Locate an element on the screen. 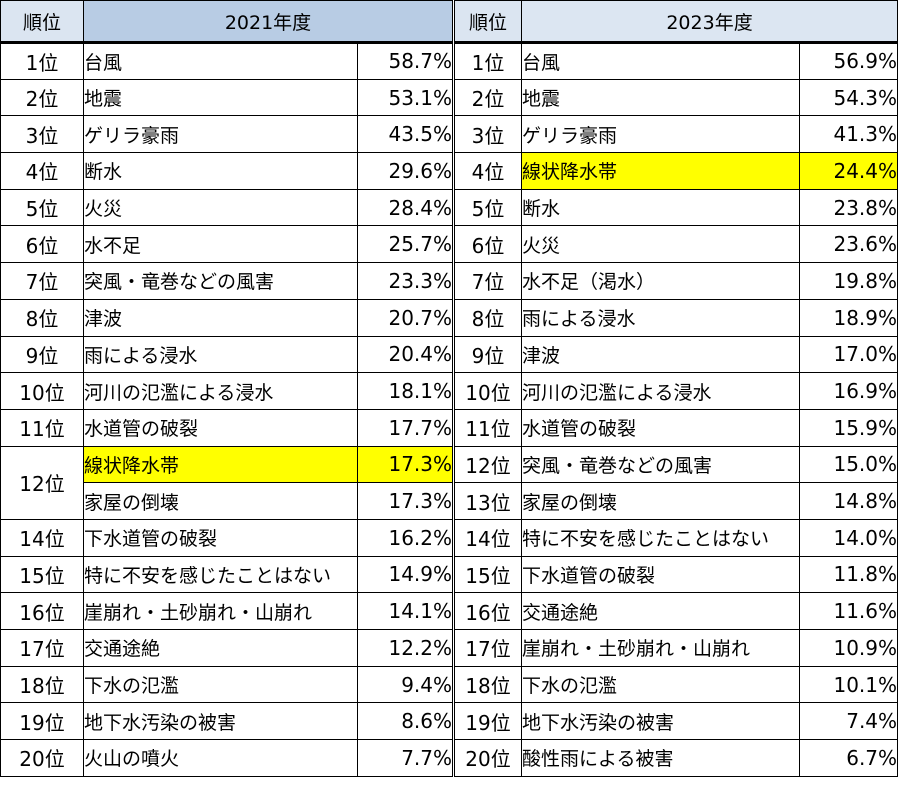 The image size is (898, 809). percent-cell-2021: 18.1% is located at coordinates (405, 391).